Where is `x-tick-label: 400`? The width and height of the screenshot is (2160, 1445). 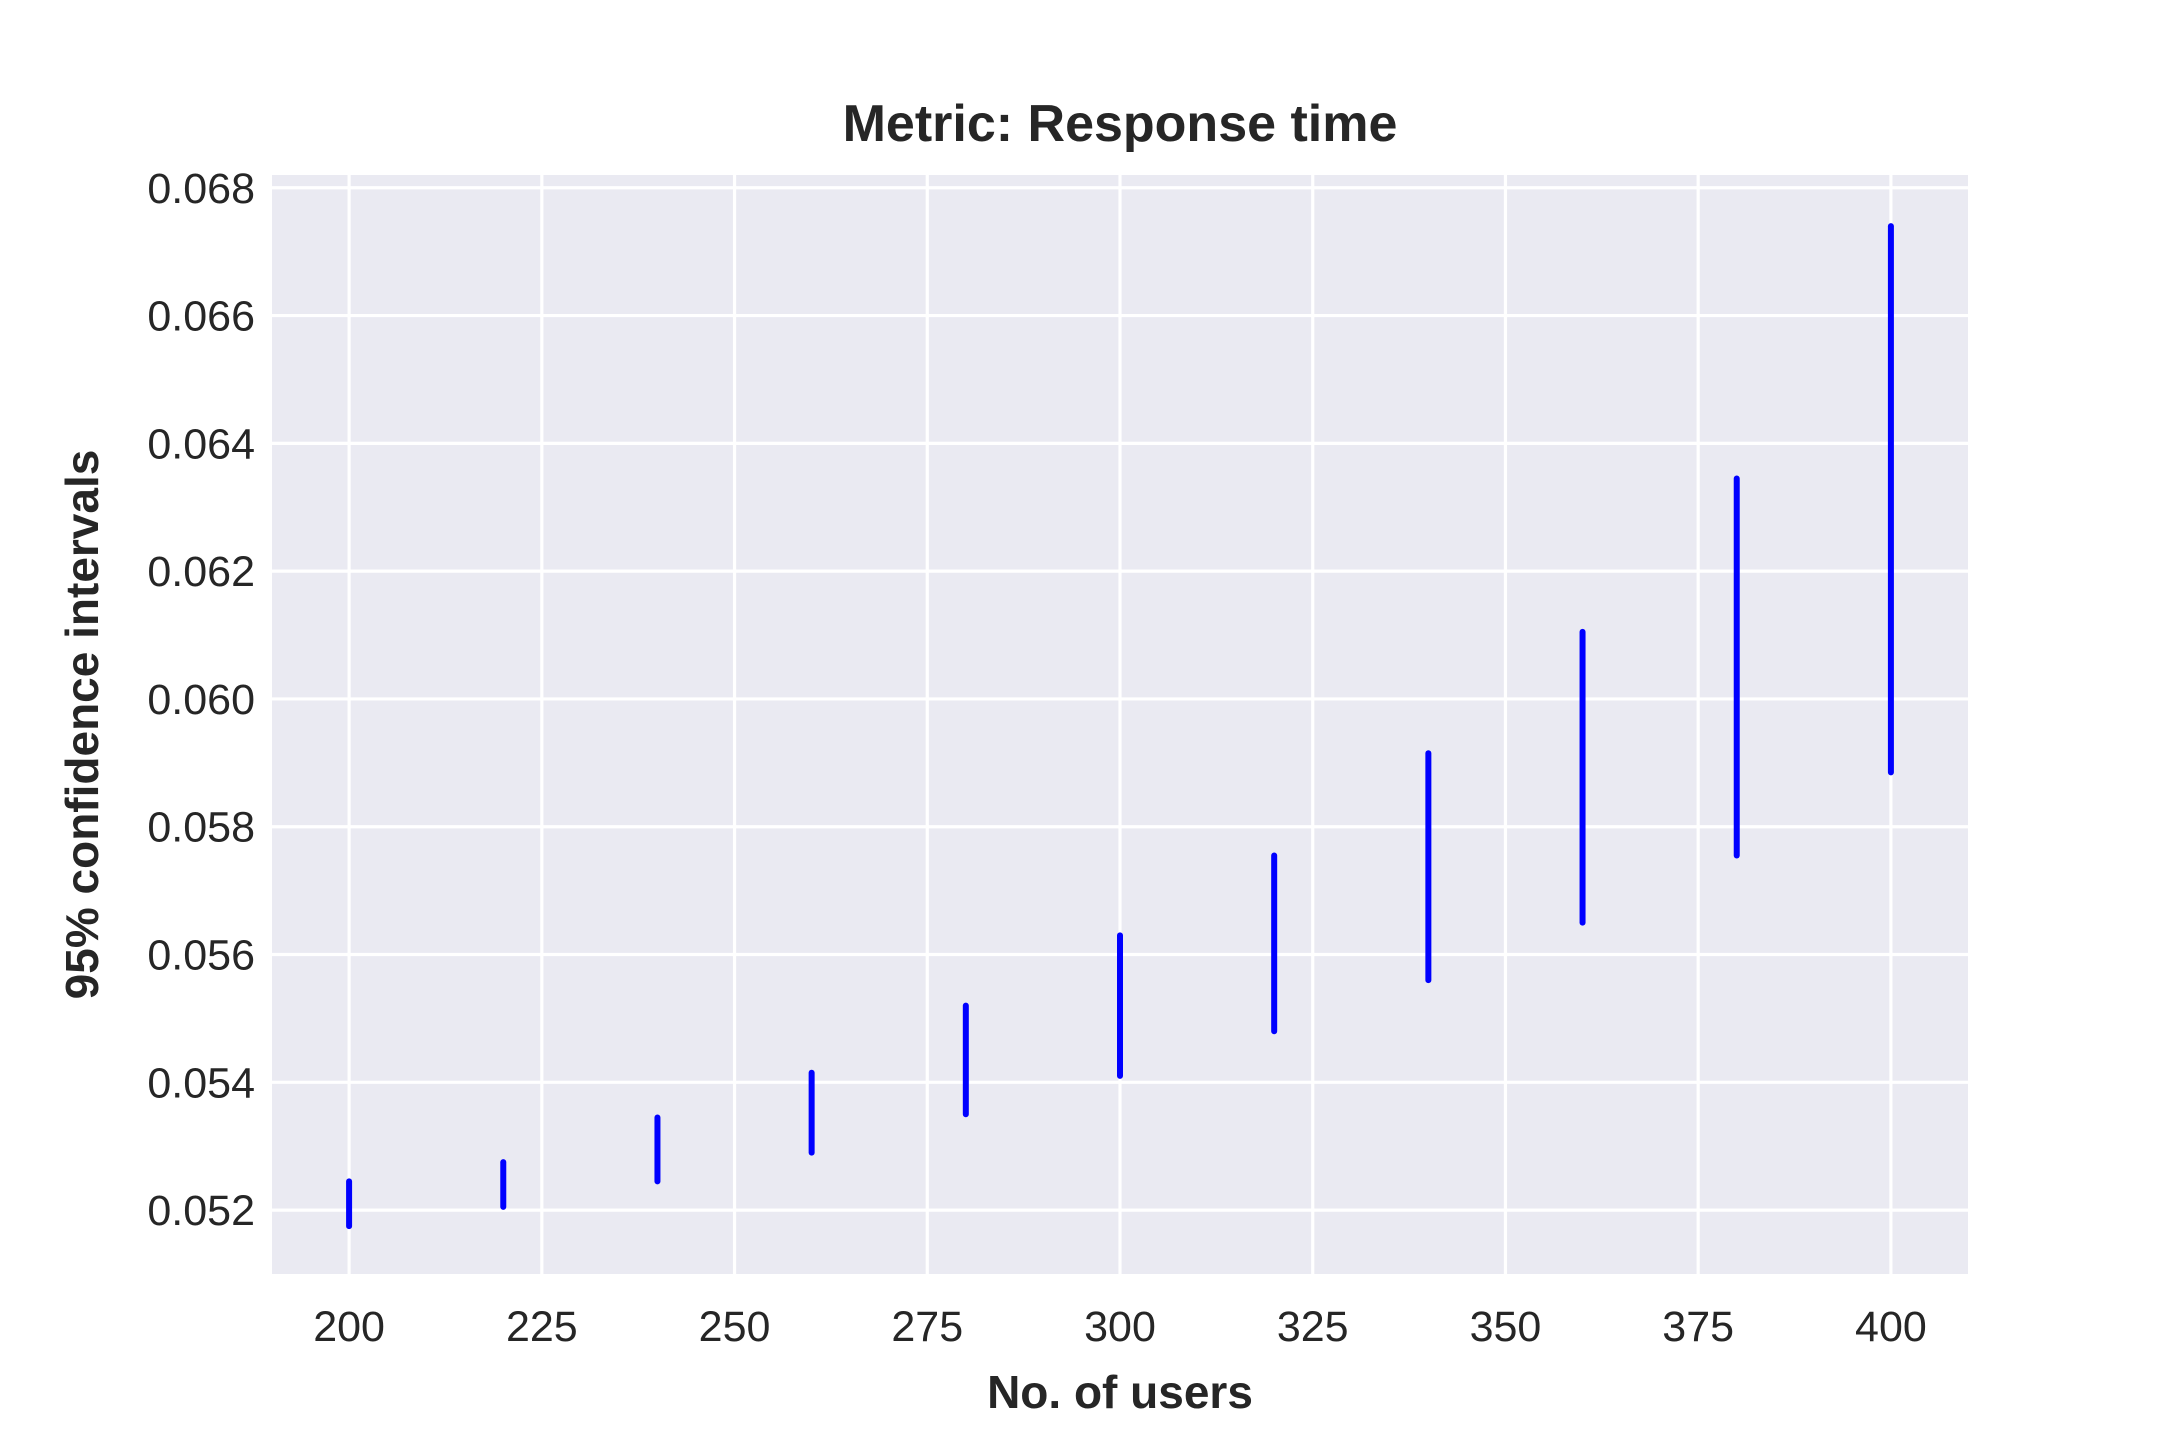
x-tick-label: 400 is located at coordinates (1891, 1327).